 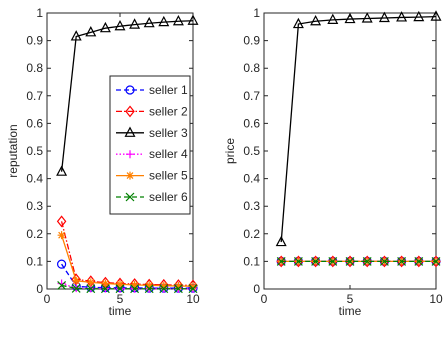 What do you see at coordinates (230, 151) in the screenshot?
I see `y-axis-label: price` at bounding box center [230, 151].